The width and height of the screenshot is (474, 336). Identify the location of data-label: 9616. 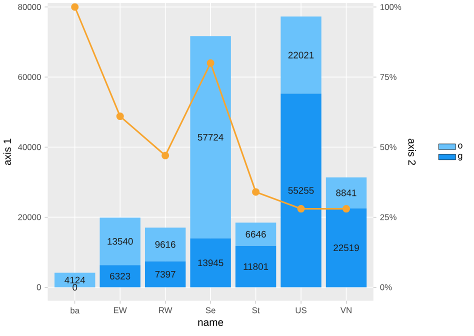
(165, 244).